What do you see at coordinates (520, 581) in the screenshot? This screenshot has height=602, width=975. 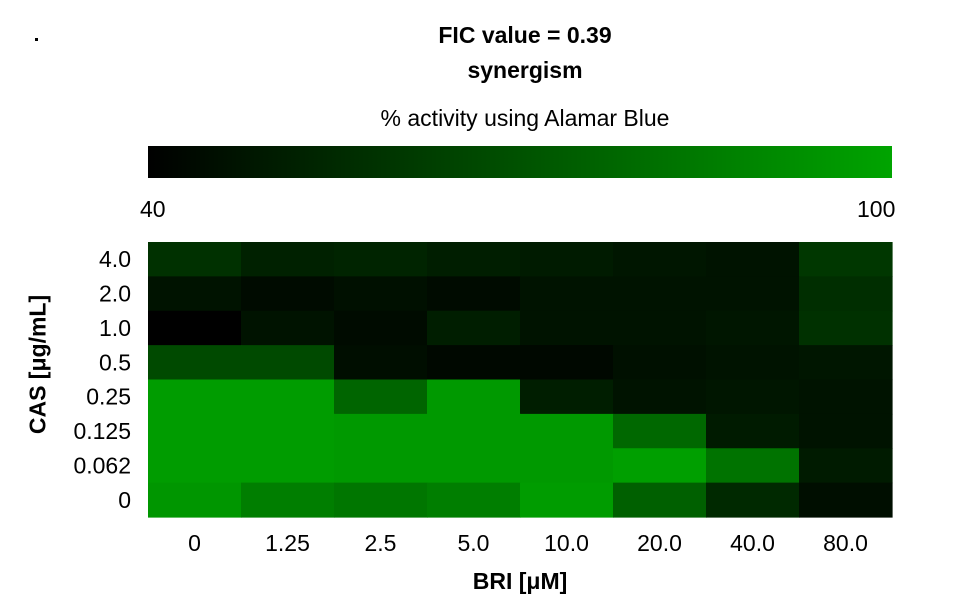 I see `x-axis-label: BRI [μM]` at bounding box center [520, 581].